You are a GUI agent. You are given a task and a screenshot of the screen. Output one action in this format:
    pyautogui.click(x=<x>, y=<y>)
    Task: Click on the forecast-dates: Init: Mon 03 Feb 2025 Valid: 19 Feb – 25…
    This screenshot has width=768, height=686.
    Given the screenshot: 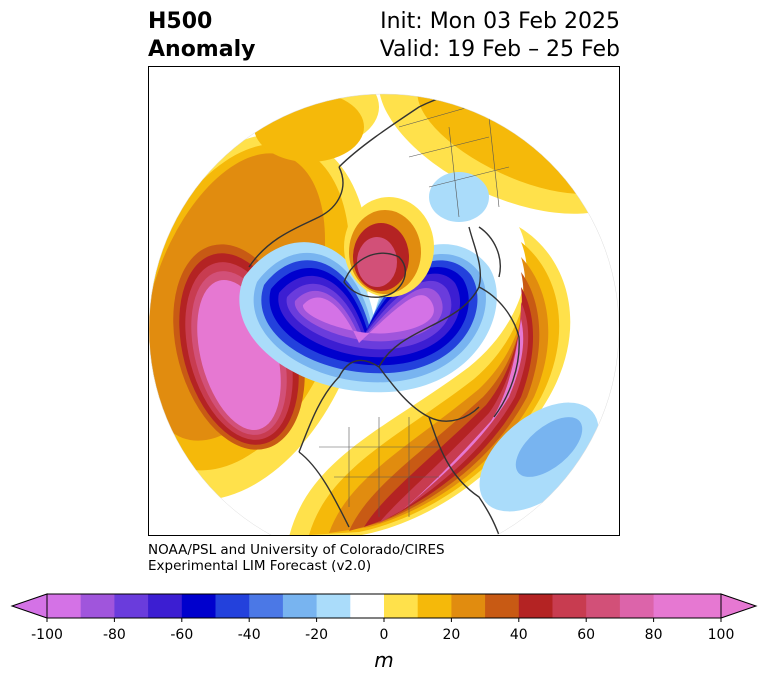 What is the action you would take?
    pyautogui.click(x=500, y=36)
    